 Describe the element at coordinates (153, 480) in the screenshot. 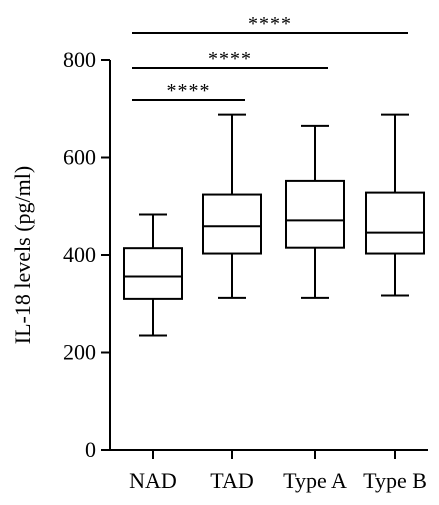

I see `x-tick-label: NAD` at that location.